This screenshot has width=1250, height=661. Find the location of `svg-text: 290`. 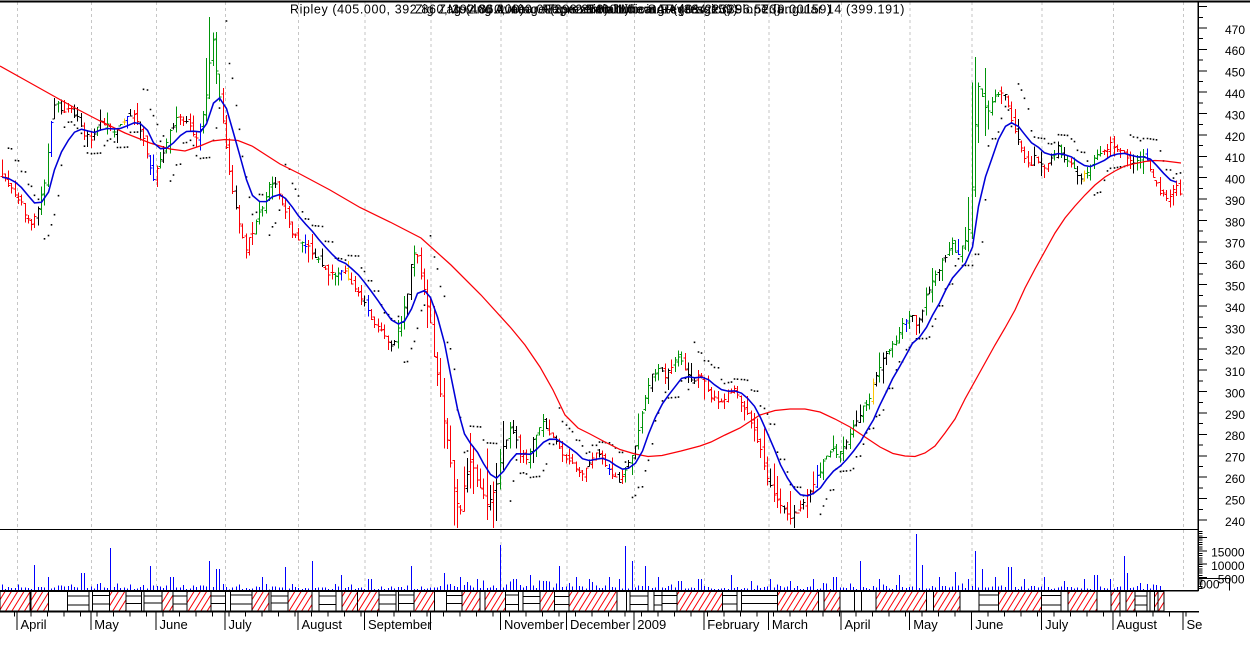

svg-text: 290 is located at coordinates (1235, 415).